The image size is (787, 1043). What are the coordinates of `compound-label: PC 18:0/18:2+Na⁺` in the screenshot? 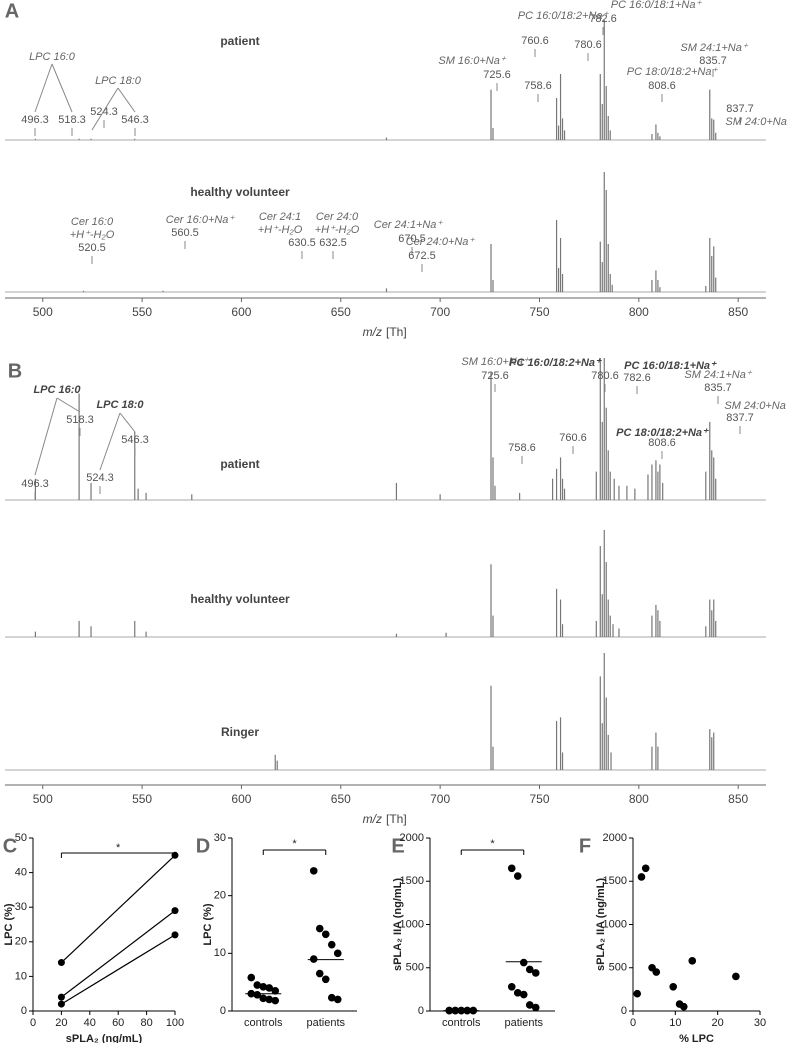 It's located at (673, 72).